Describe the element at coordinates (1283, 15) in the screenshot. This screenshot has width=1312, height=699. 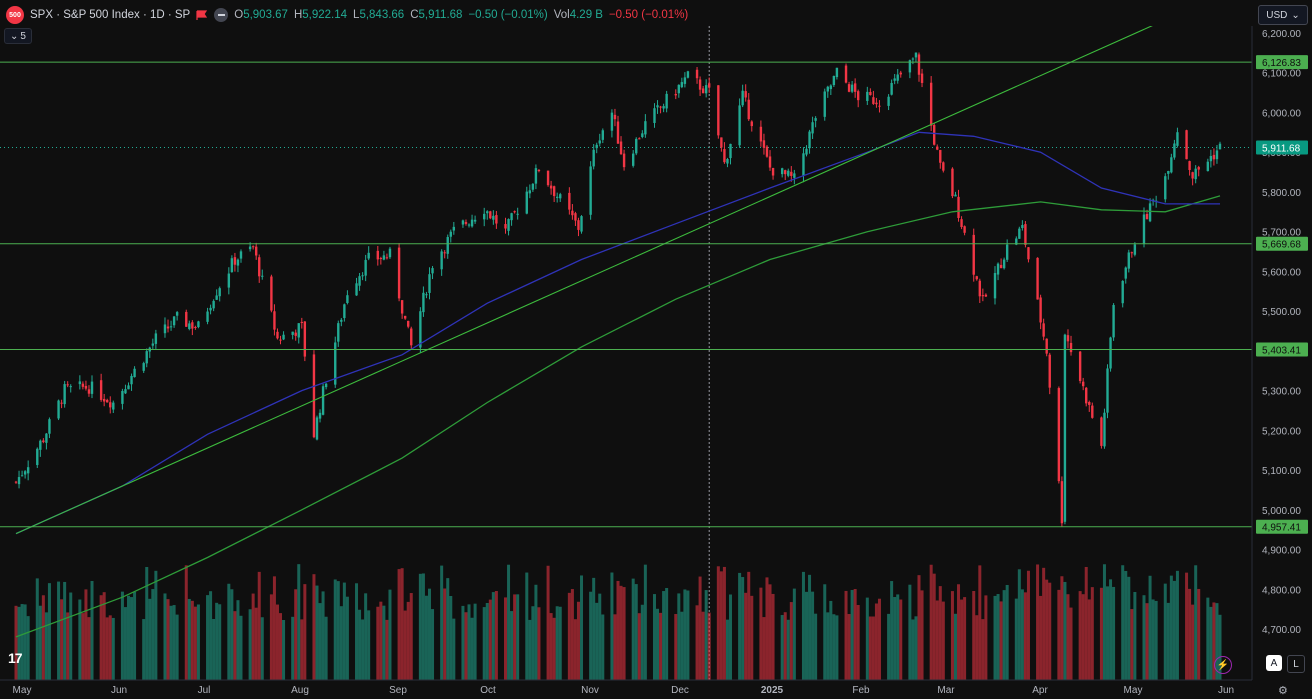
I see `currency-select: USD ⌄` at that location.